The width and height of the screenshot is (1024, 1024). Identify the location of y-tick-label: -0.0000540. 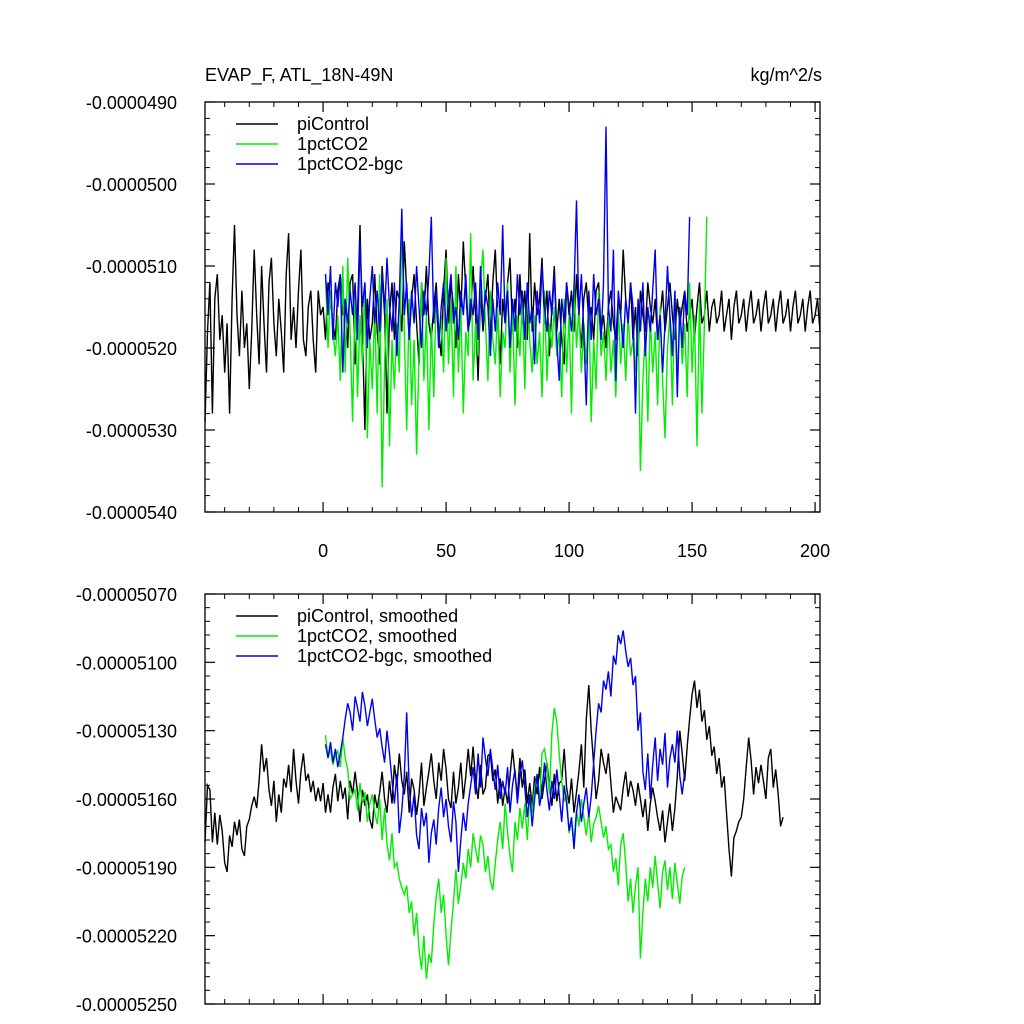
(131, 513).